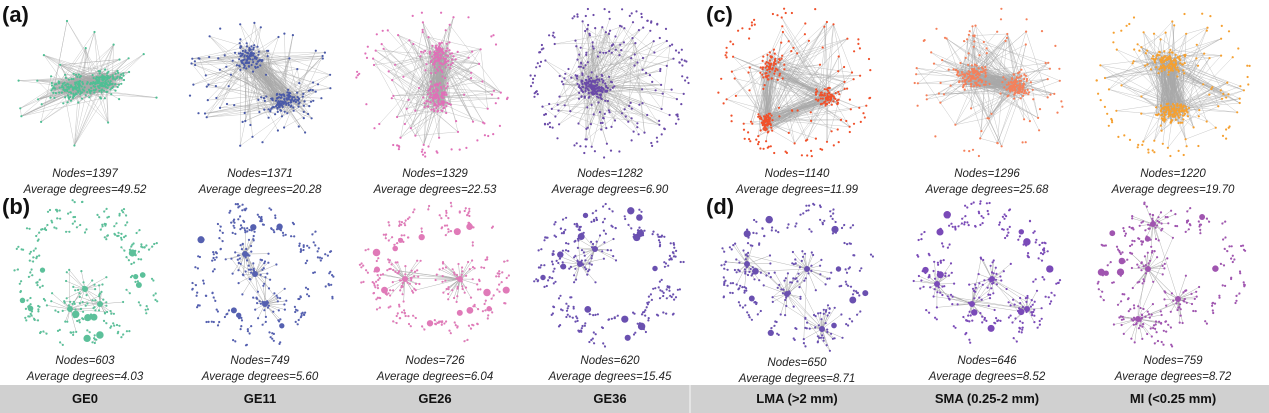 The height and width of the screenshot is (413, 1269). I want to click on node-count: Nodes=646, so click(987, 361).